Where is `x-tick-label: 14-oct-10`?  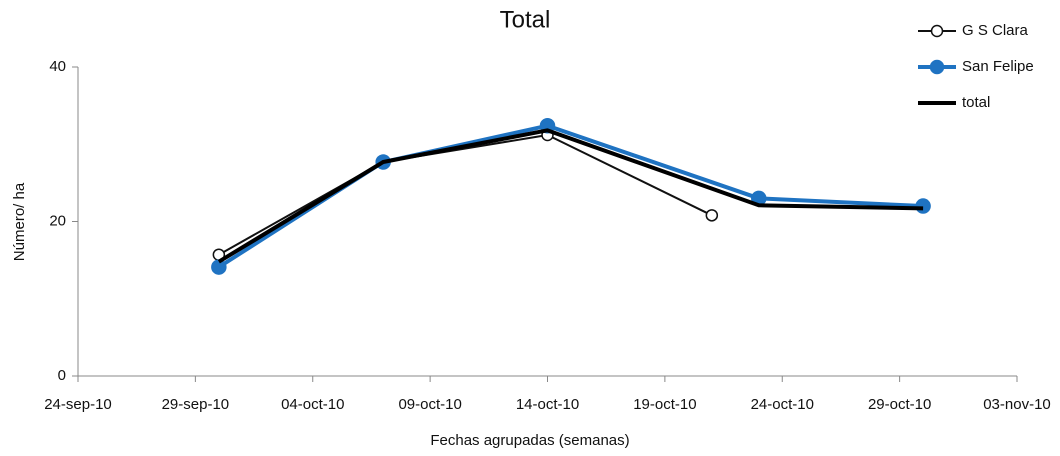
x-tick-label: 14-oct-10 is located at coordinates (547, 404).